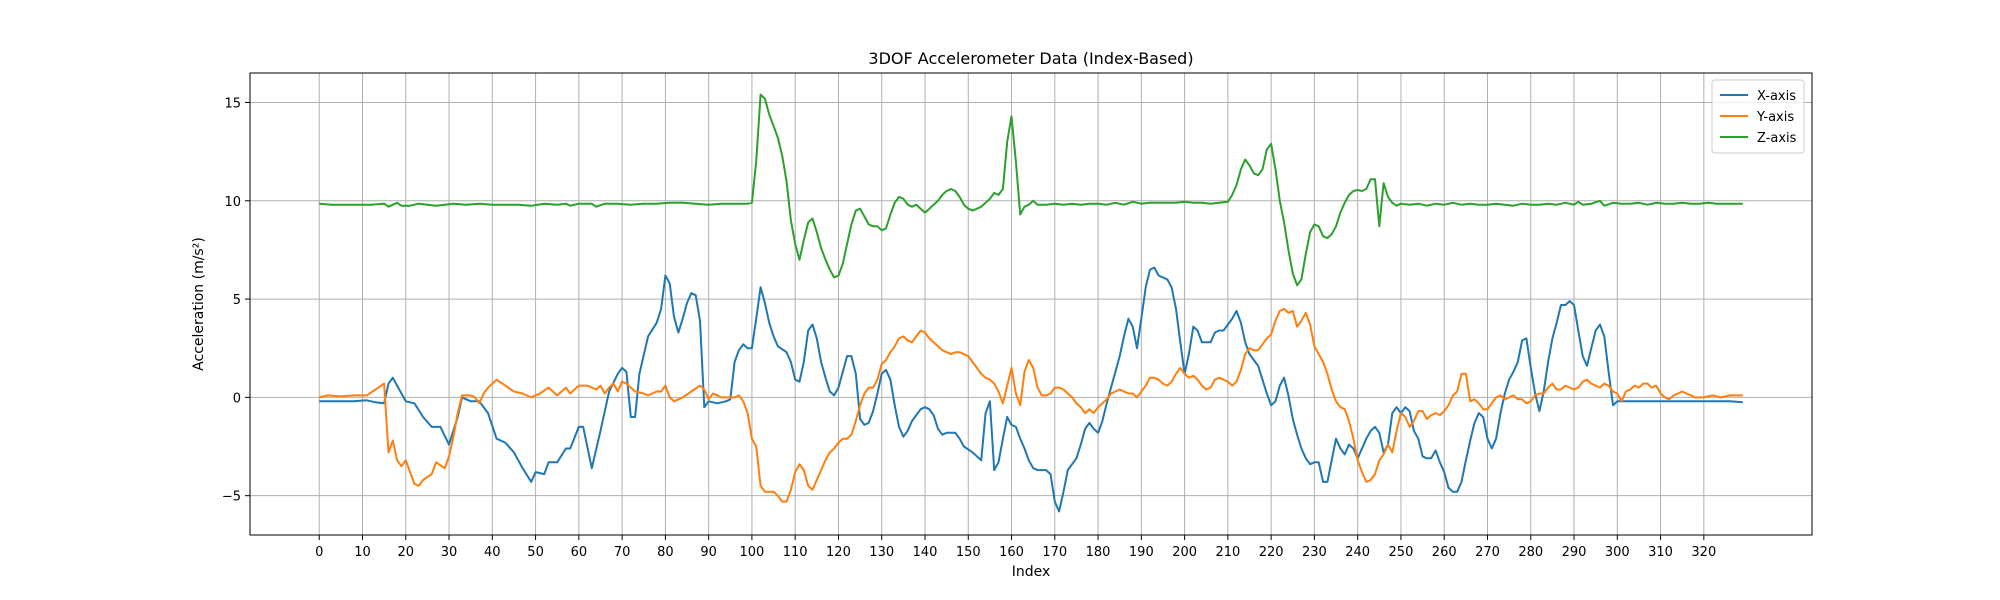 This screenshot has width=2000, height=600. What do you see at coordinates (1271, 552) in the screenshot?
I see `x-tick-label: 220` at bounding box center [1271, 552].